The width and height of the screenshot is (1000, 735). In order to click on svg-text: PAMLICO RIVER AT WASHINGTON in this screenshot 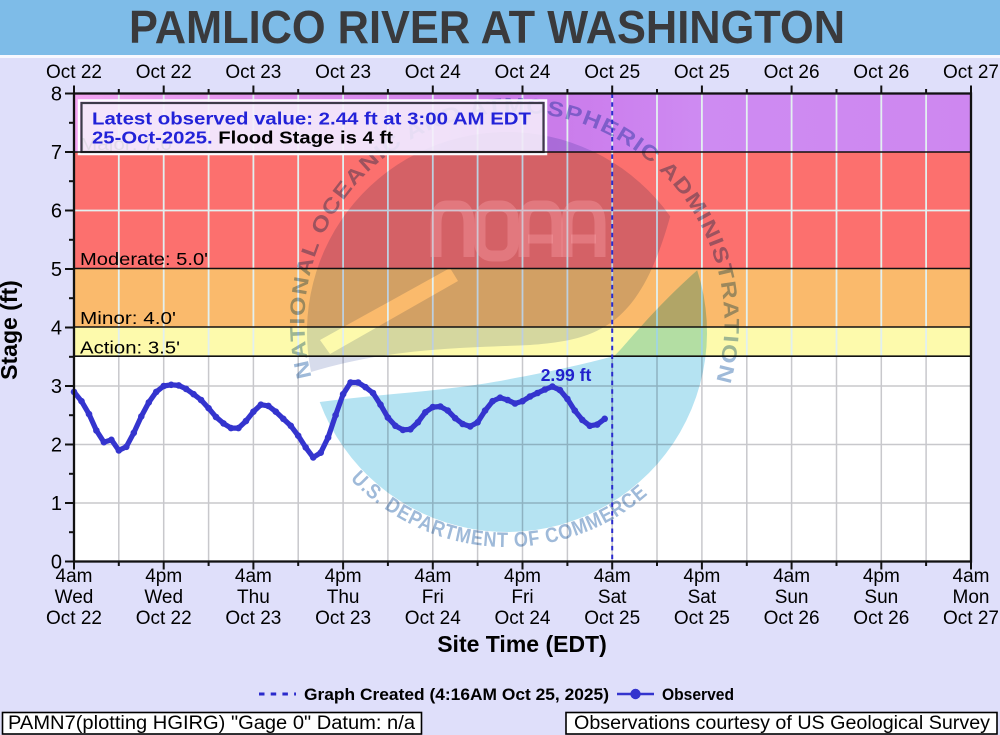, I will do `click(487, 27)`.